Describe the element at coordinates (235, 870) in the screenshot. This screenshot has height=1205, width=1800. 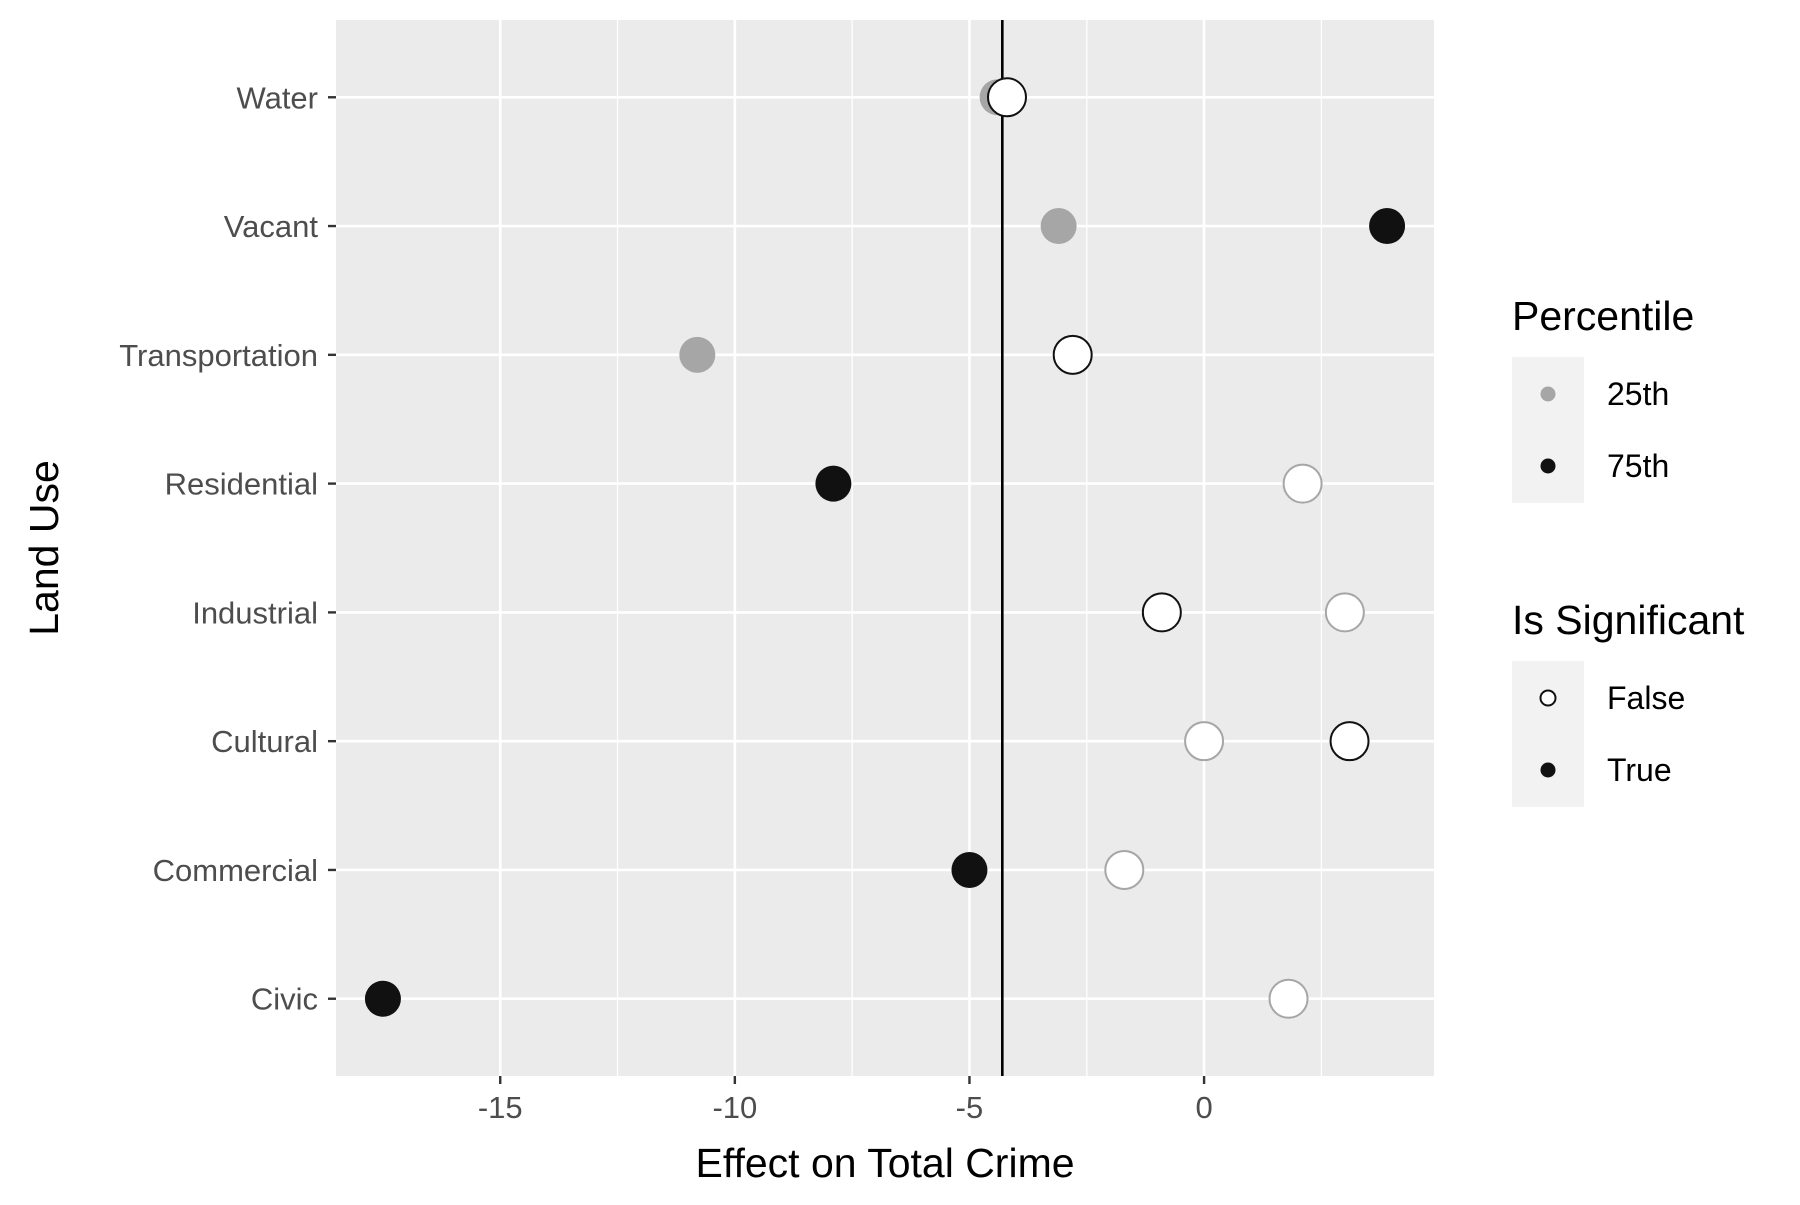
I see `y-tick-label: Commercial` at that location.